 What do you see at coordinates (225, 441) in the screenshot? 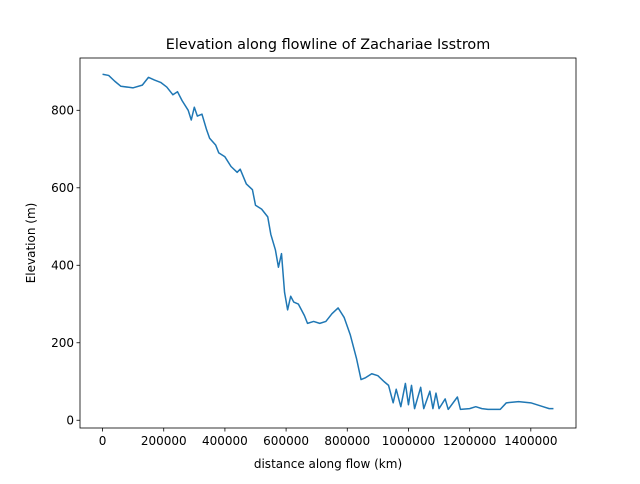
I see `x-tick-label: 400000` at bounding box center [225, 441].